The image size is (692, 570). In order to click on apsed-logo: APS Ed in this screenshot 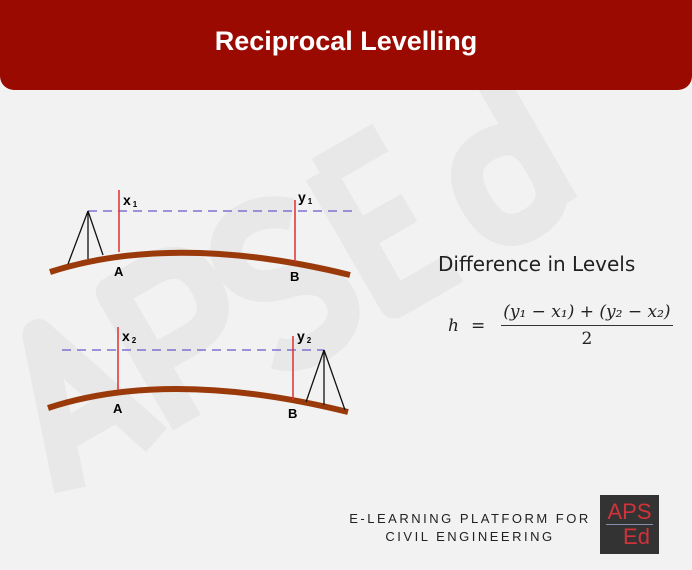, I will do `click(629, 524)`.